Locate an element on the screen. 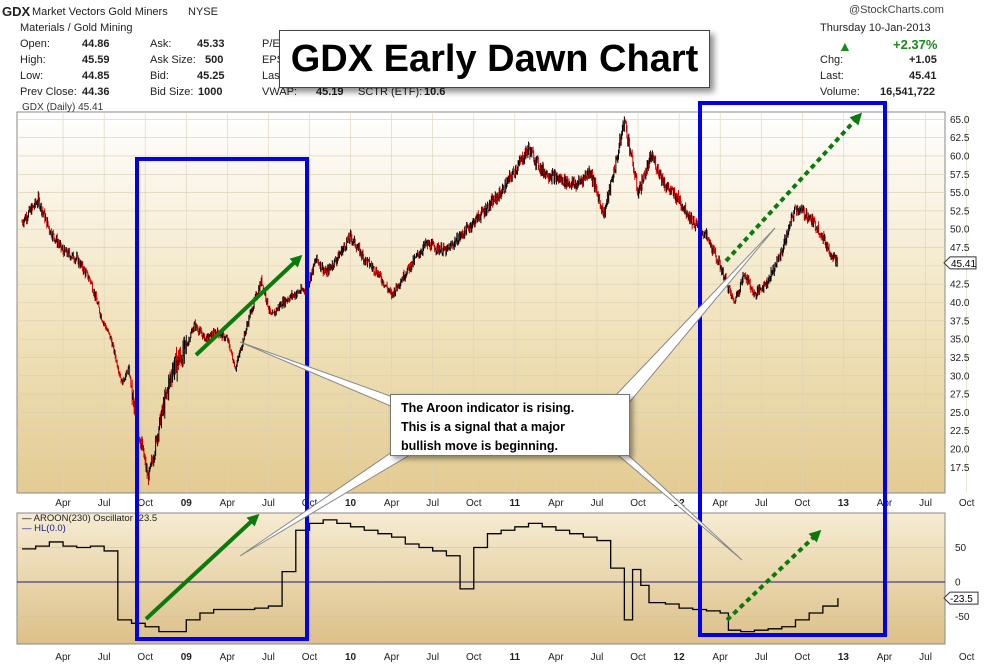 Image resolution: width=990 pixels, height=664 pixels. low-value: 44.85 is located at coordinates (96, 76).